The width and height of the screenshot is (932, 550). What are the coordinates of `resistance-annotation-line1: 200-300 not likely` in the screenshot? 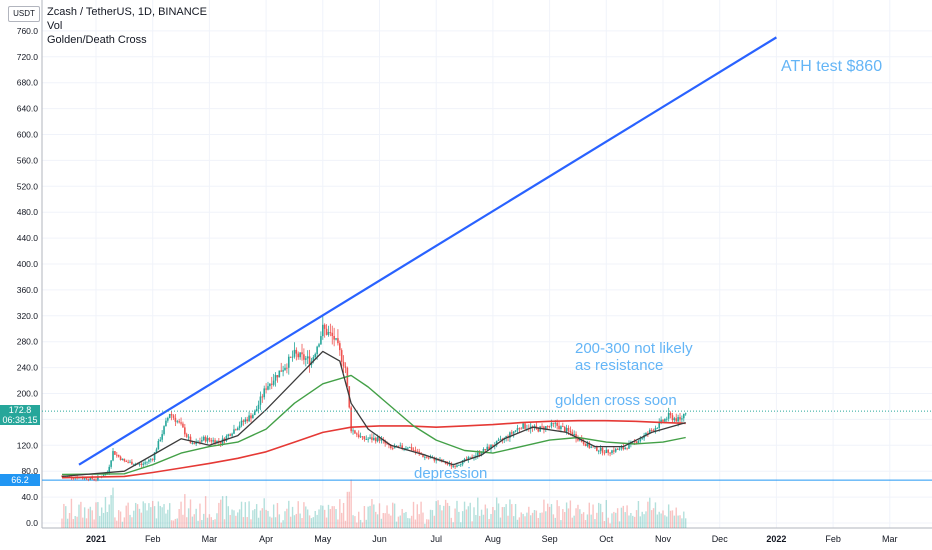 It's located at (634, 348).